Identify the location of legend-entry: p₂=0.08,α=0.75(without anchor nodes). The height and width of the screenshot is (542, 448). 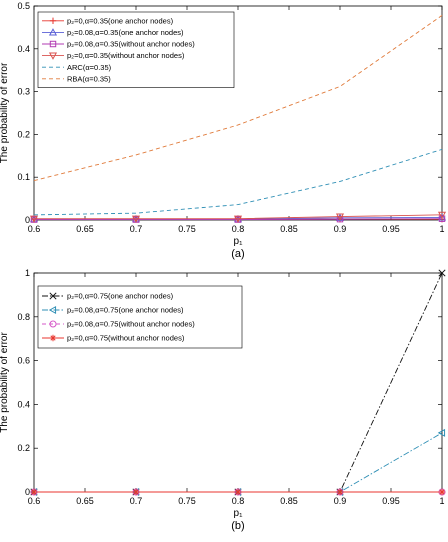
(131, 324).